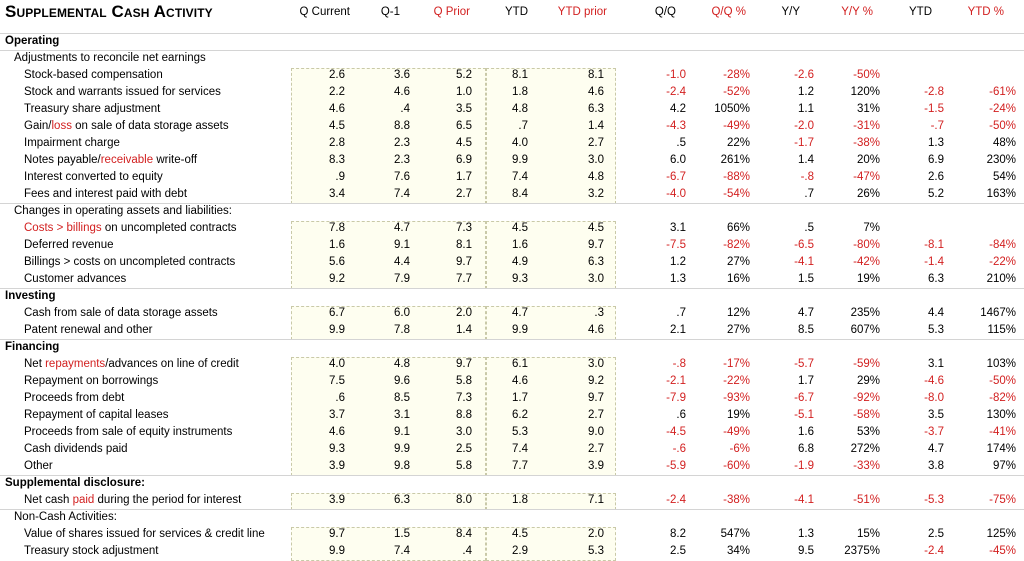 Image resolution: width=1024 pixels, height=561 pixels. What do you see at coordinates (520, 551) in the screenshot?
I see `cell: 2.9` at bounding box center [520, 551].